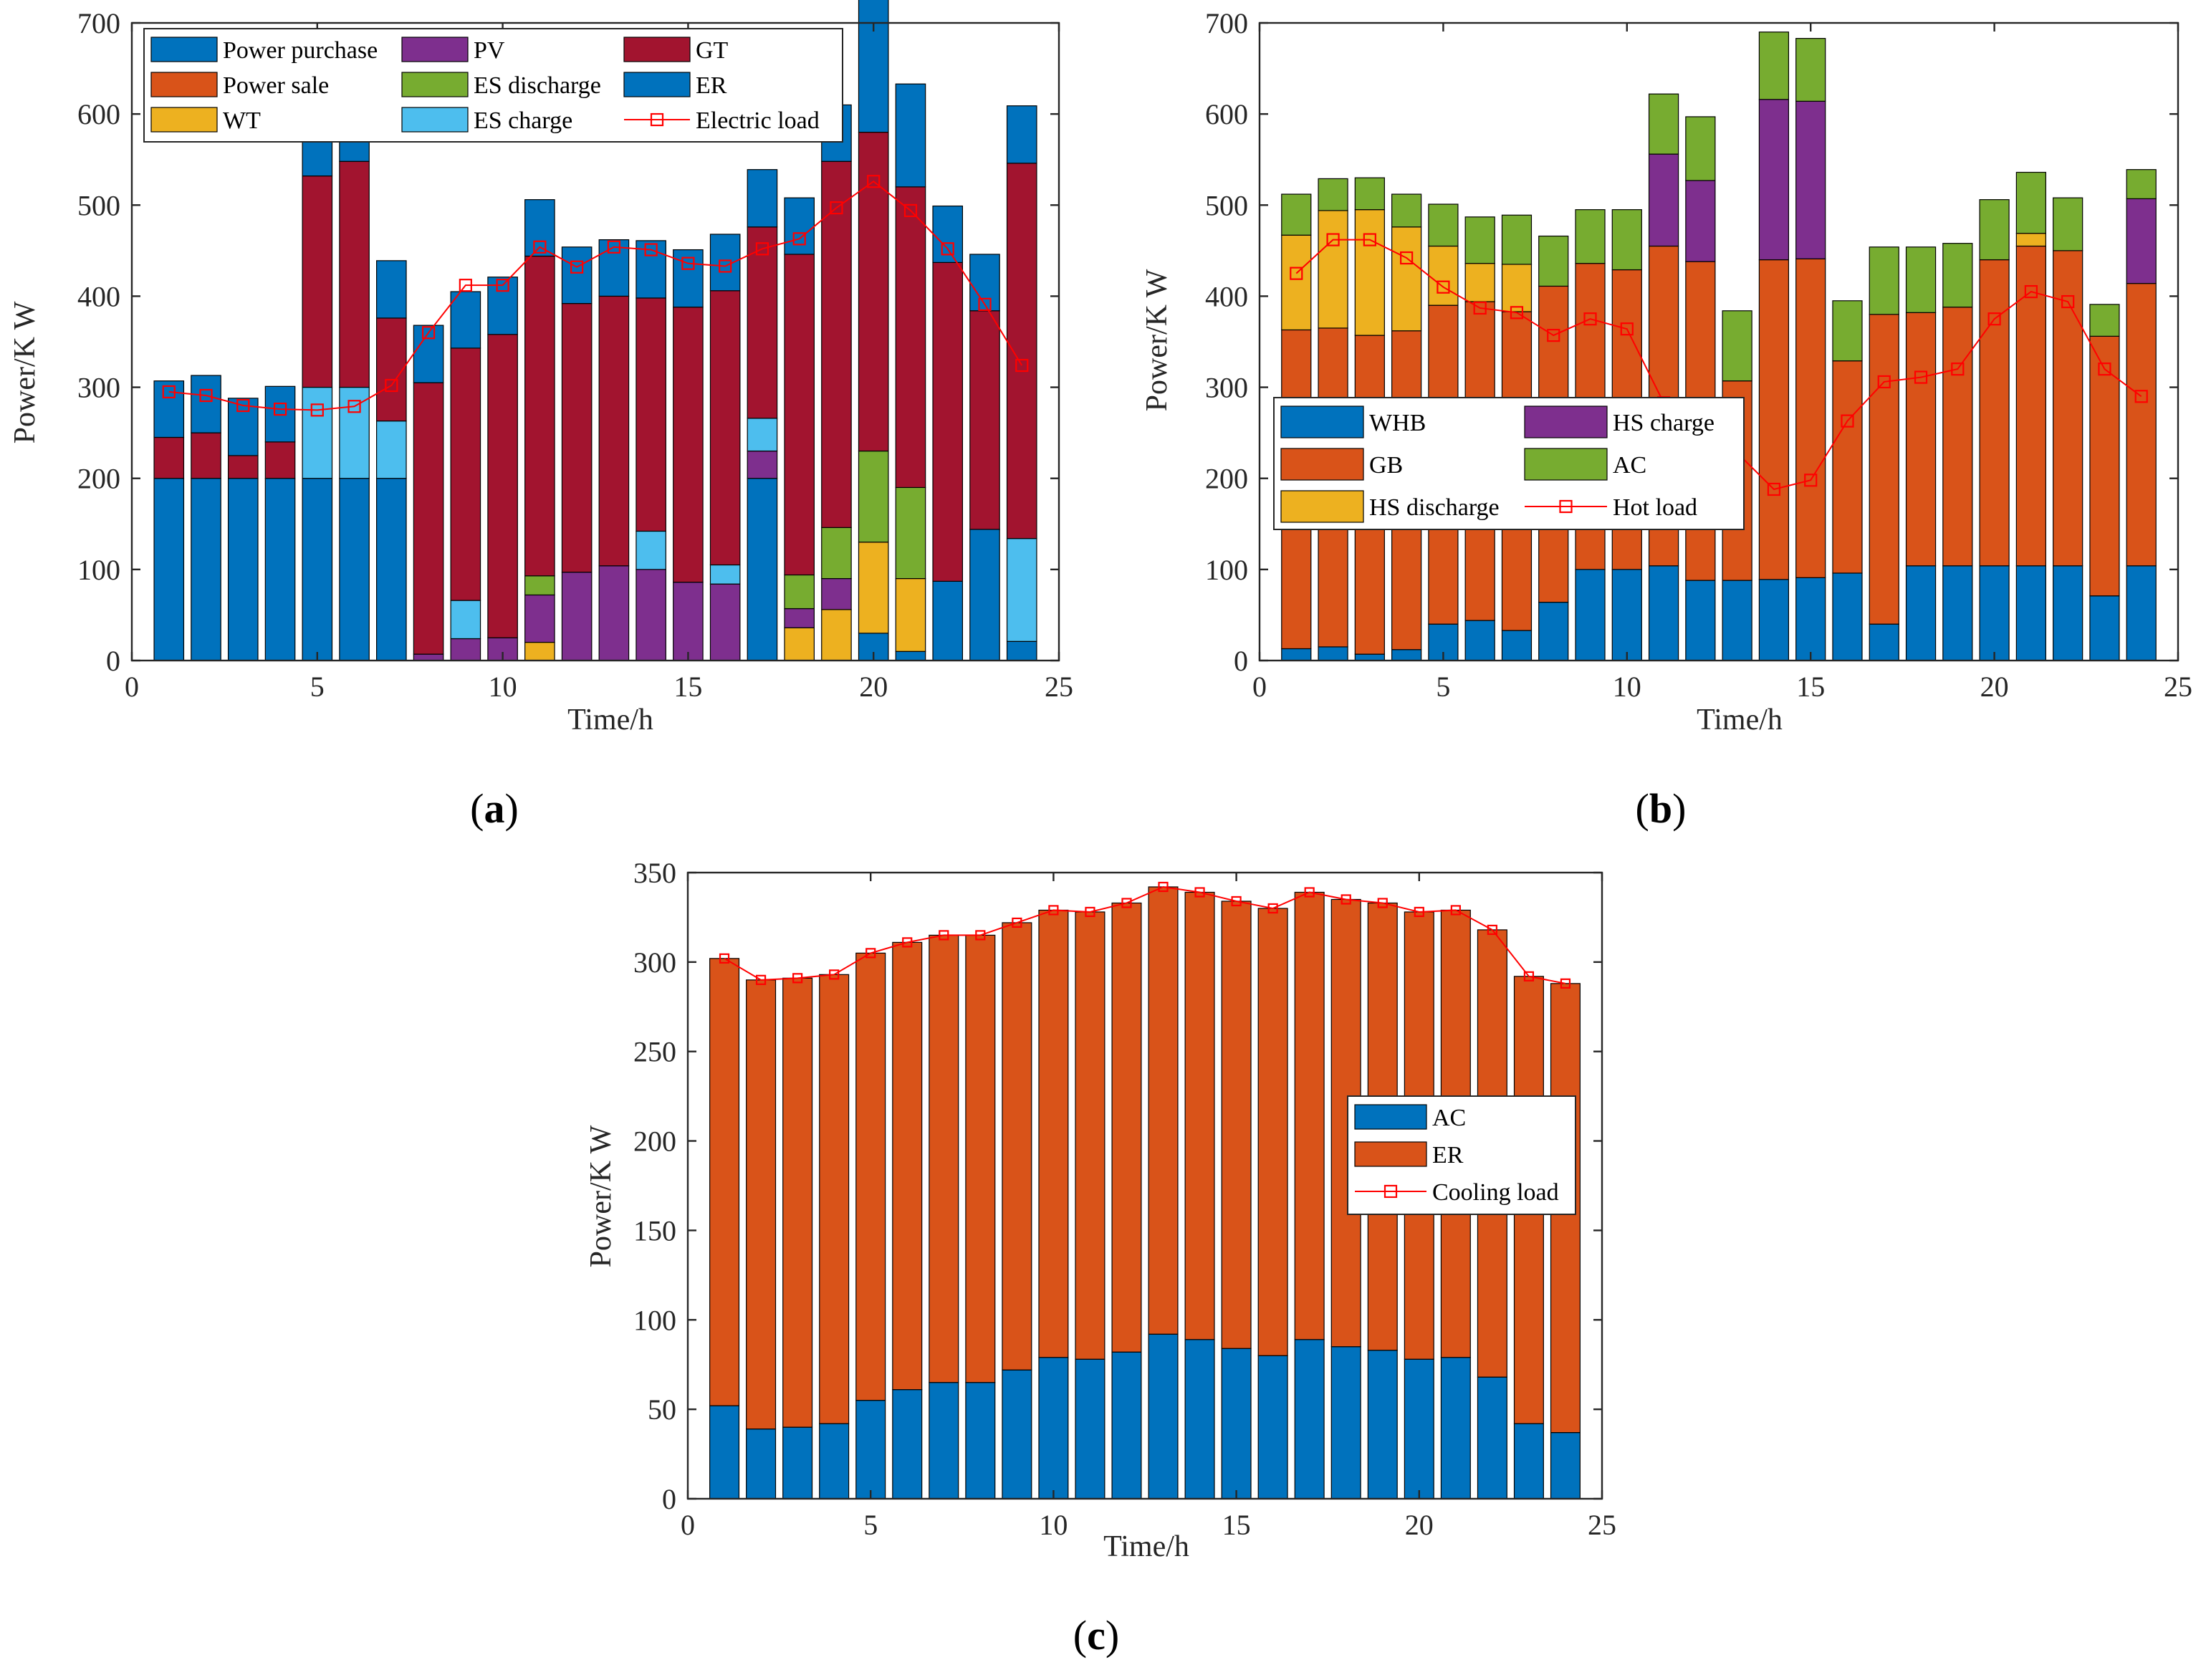 The width and height of the screenshot is (2206, 1680). What do you see at coordinates (98, 388) in the screenshot?
I see `y-tick-label: 300` at bounding box center [98, 388].